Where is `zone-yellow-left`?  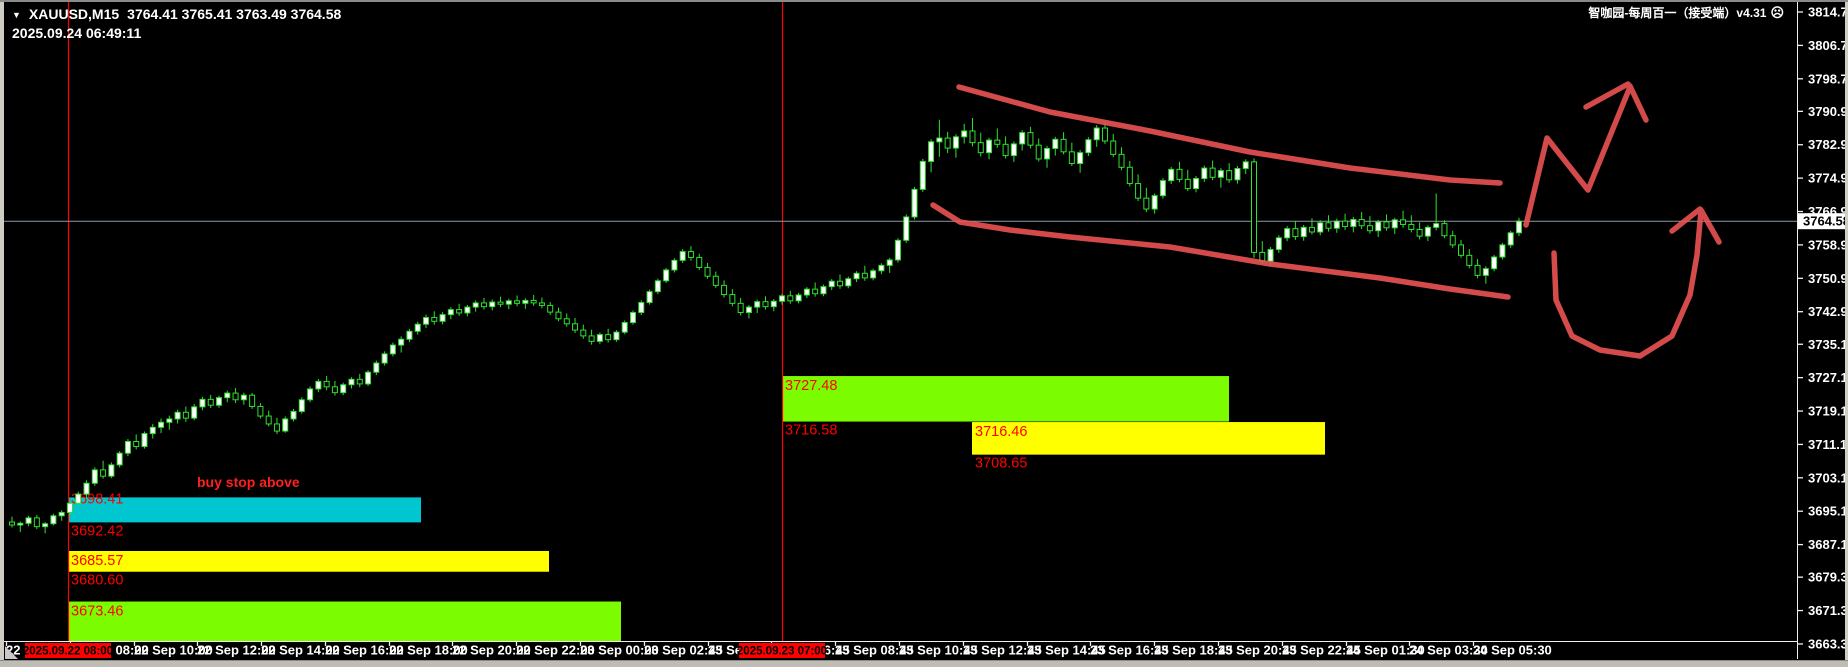
zone-yellow-left is located at coordinates (308, 561).